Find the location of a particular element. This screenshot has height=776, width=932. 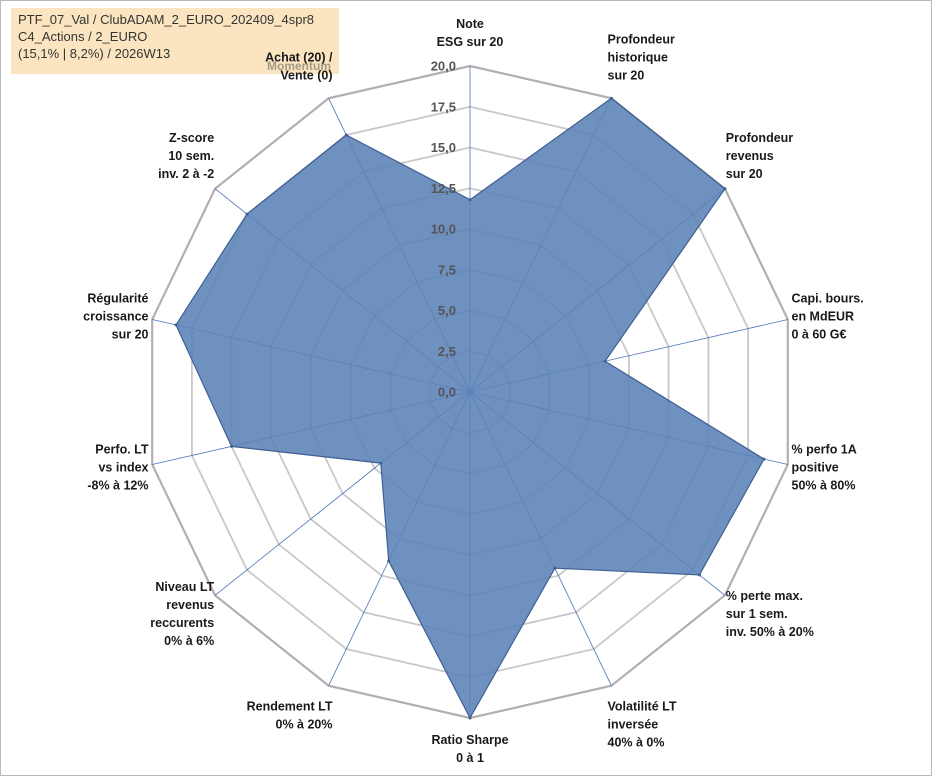

category-label-line: sur 1 sem. is located at coordinates (757, 614).